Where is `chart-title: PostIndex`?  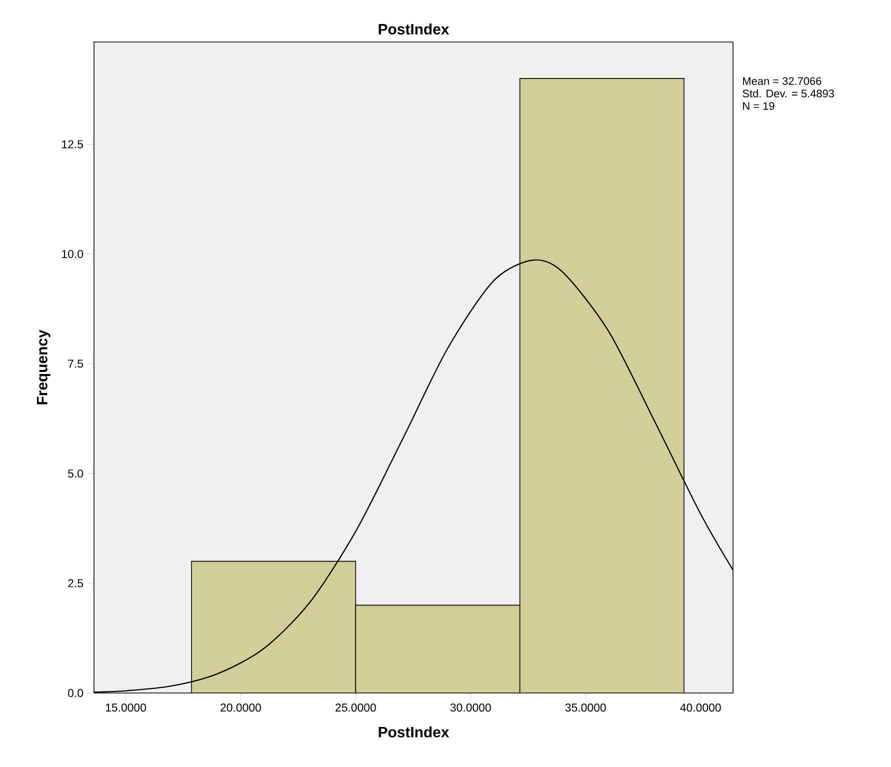
chart-title: PostIndex is located at coordinates (414, 29).